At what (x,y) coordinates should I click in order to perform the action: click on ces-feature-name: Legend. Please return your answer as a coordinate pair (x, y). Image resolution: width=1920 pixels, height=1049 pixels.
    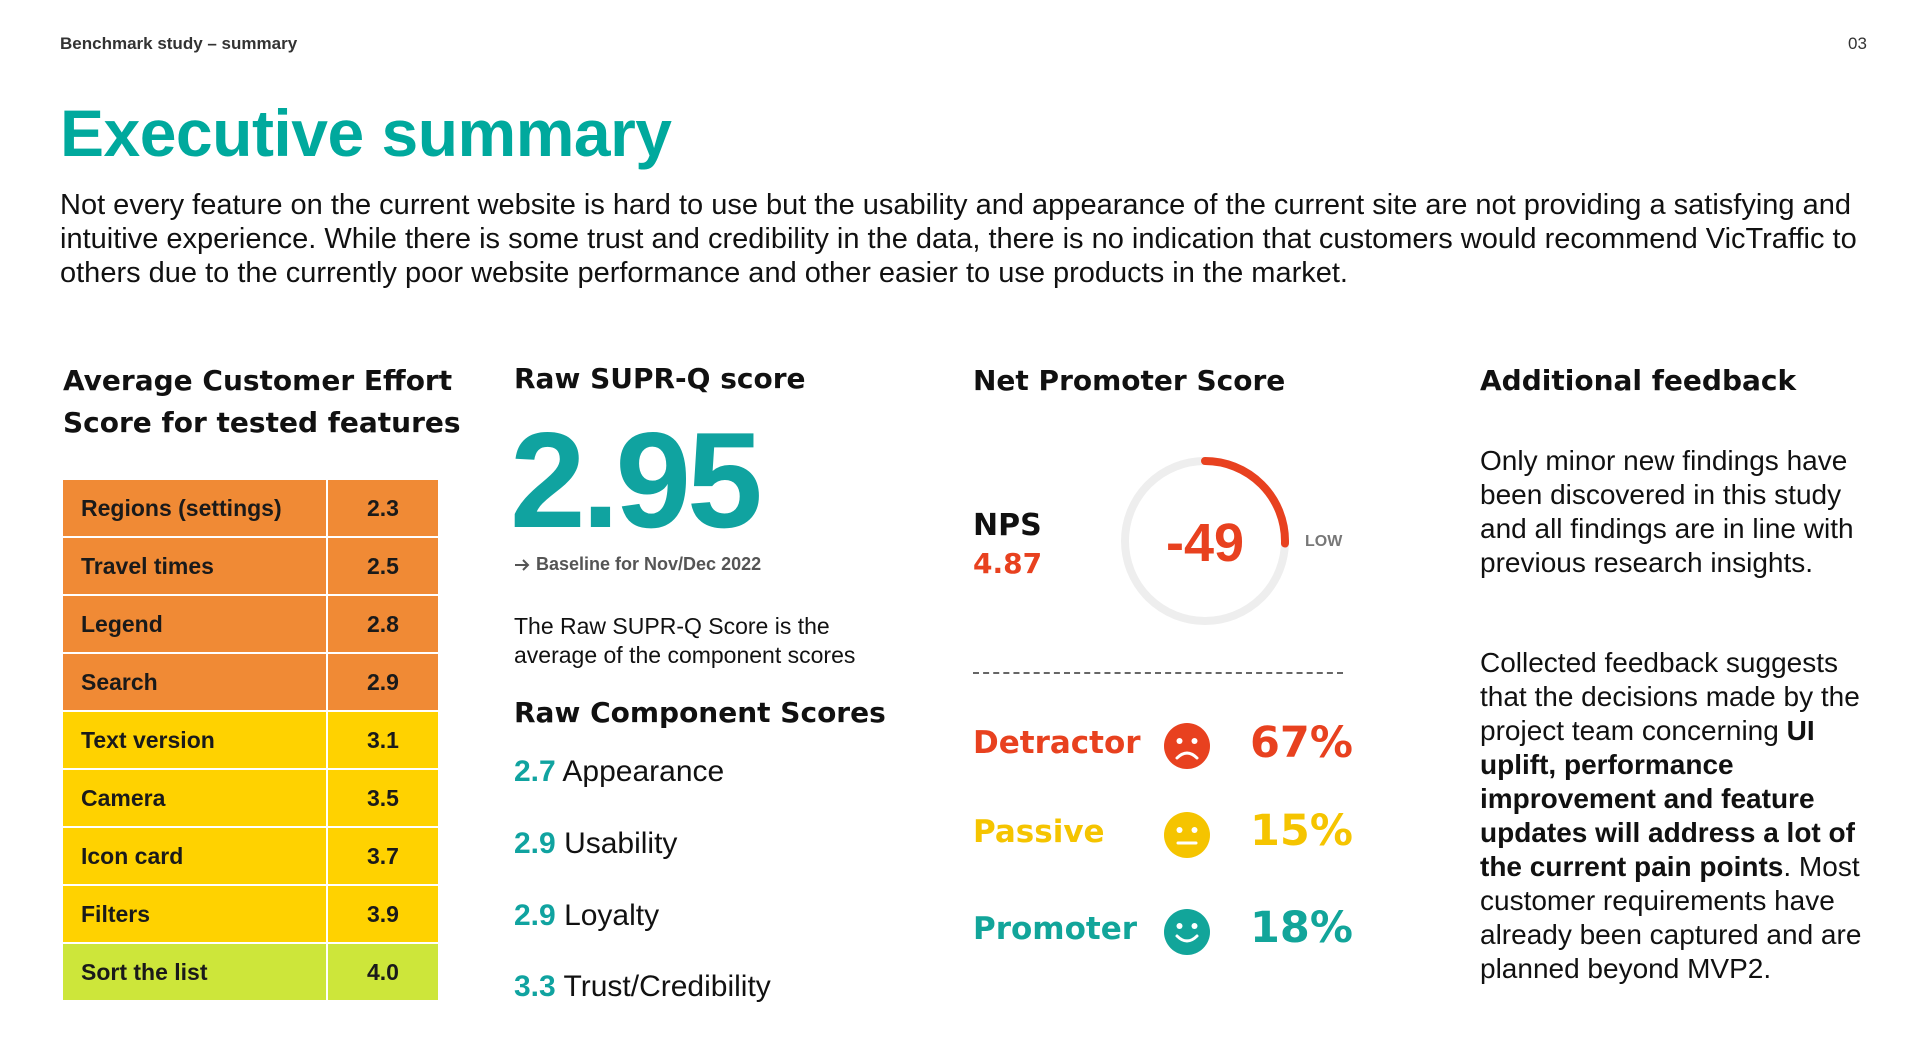
    Looking at the image, I should click on (195, 624).